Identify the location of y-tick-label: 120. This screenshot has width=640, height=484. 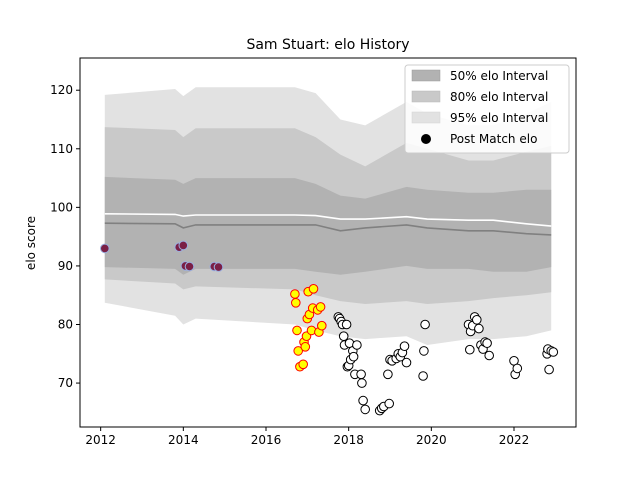
(61, 90).